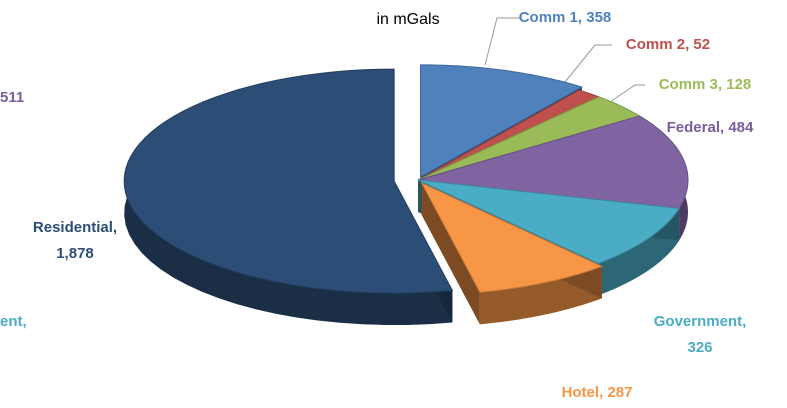  I want to click on chart-title: in mGals, so click(407, 19).